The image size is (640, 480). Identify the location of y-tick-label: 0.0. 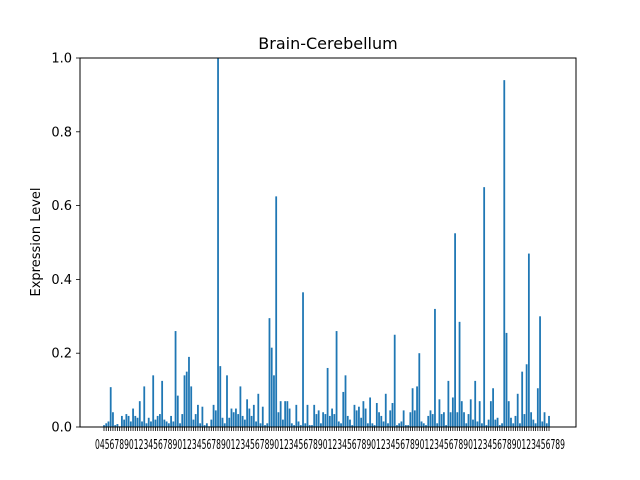
(61, 428).